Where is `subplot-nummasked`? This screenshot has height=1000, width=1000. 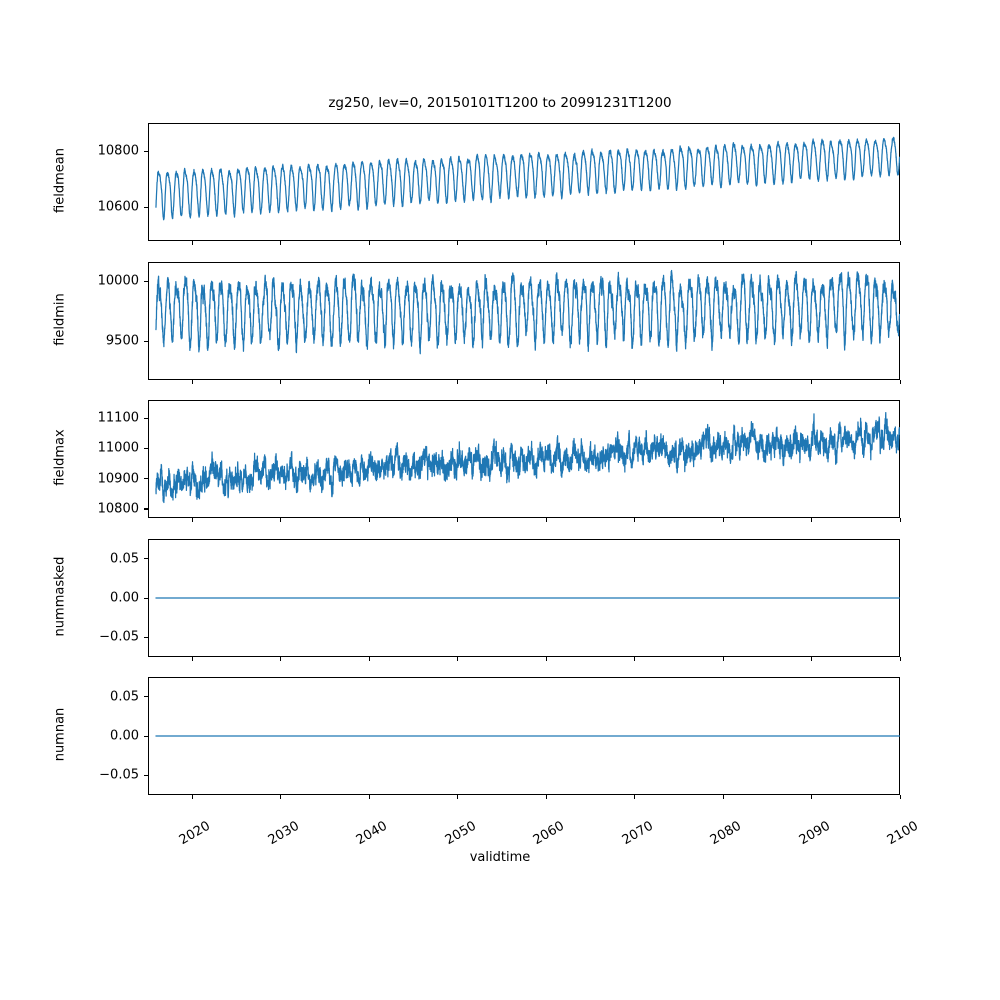
subplot-nummasked is located at coordinates (524, 598).